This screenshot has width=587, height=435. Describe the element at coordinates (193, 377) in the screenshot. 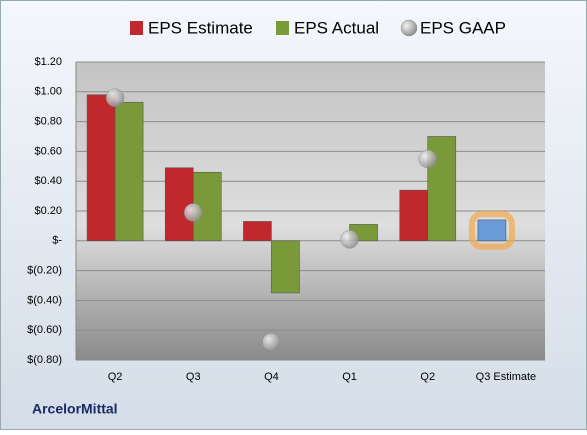

I see `x-tick-label: Q3` at that location.